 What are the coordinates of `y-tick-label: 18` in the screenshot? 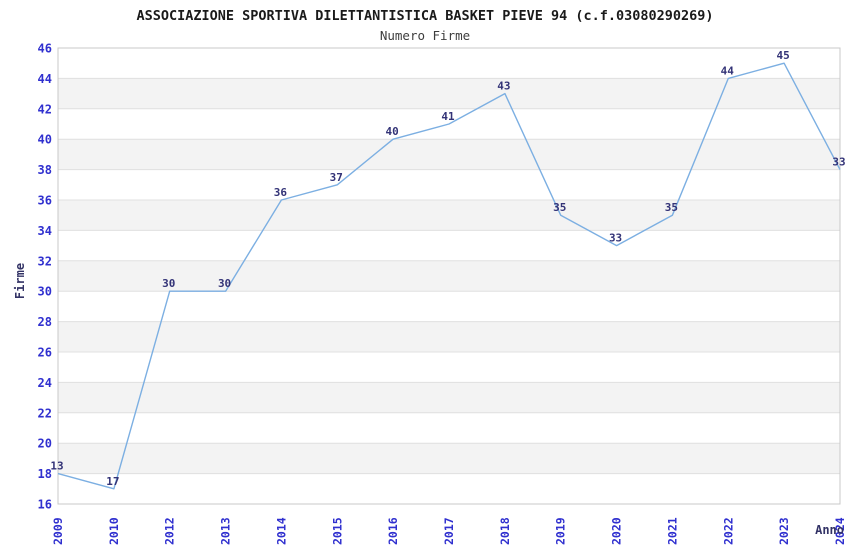 It's located at (45, 474).